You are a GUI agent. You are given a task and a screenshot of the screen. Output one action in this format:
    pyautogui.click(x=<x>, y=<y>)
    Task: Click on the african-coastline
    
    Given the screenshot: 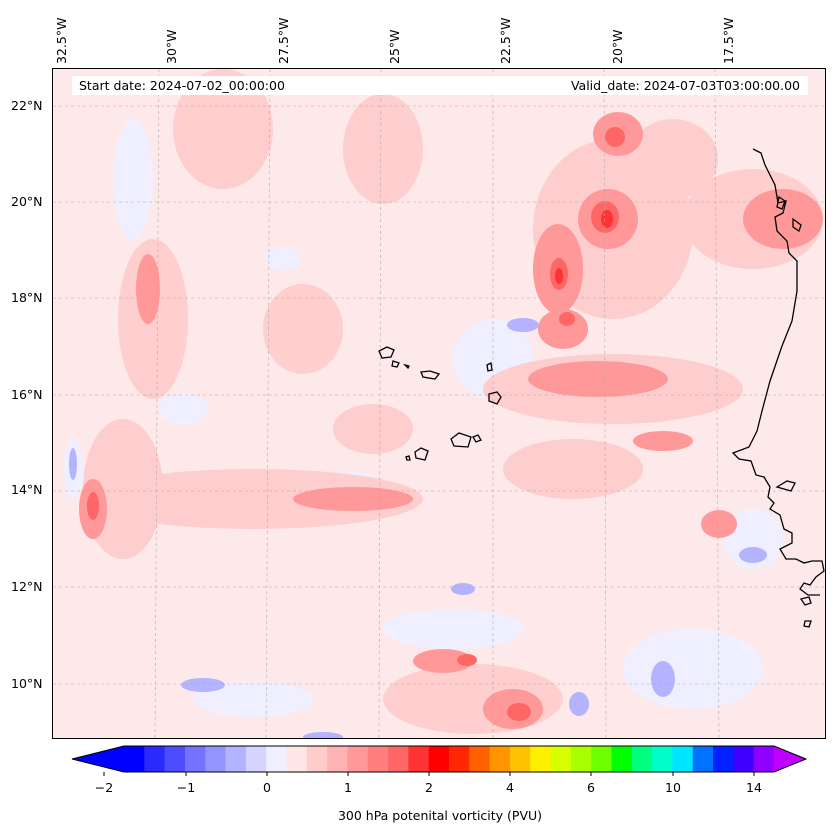 What is the action you would take?
    pyautogui.click(x=778, y=388)
    